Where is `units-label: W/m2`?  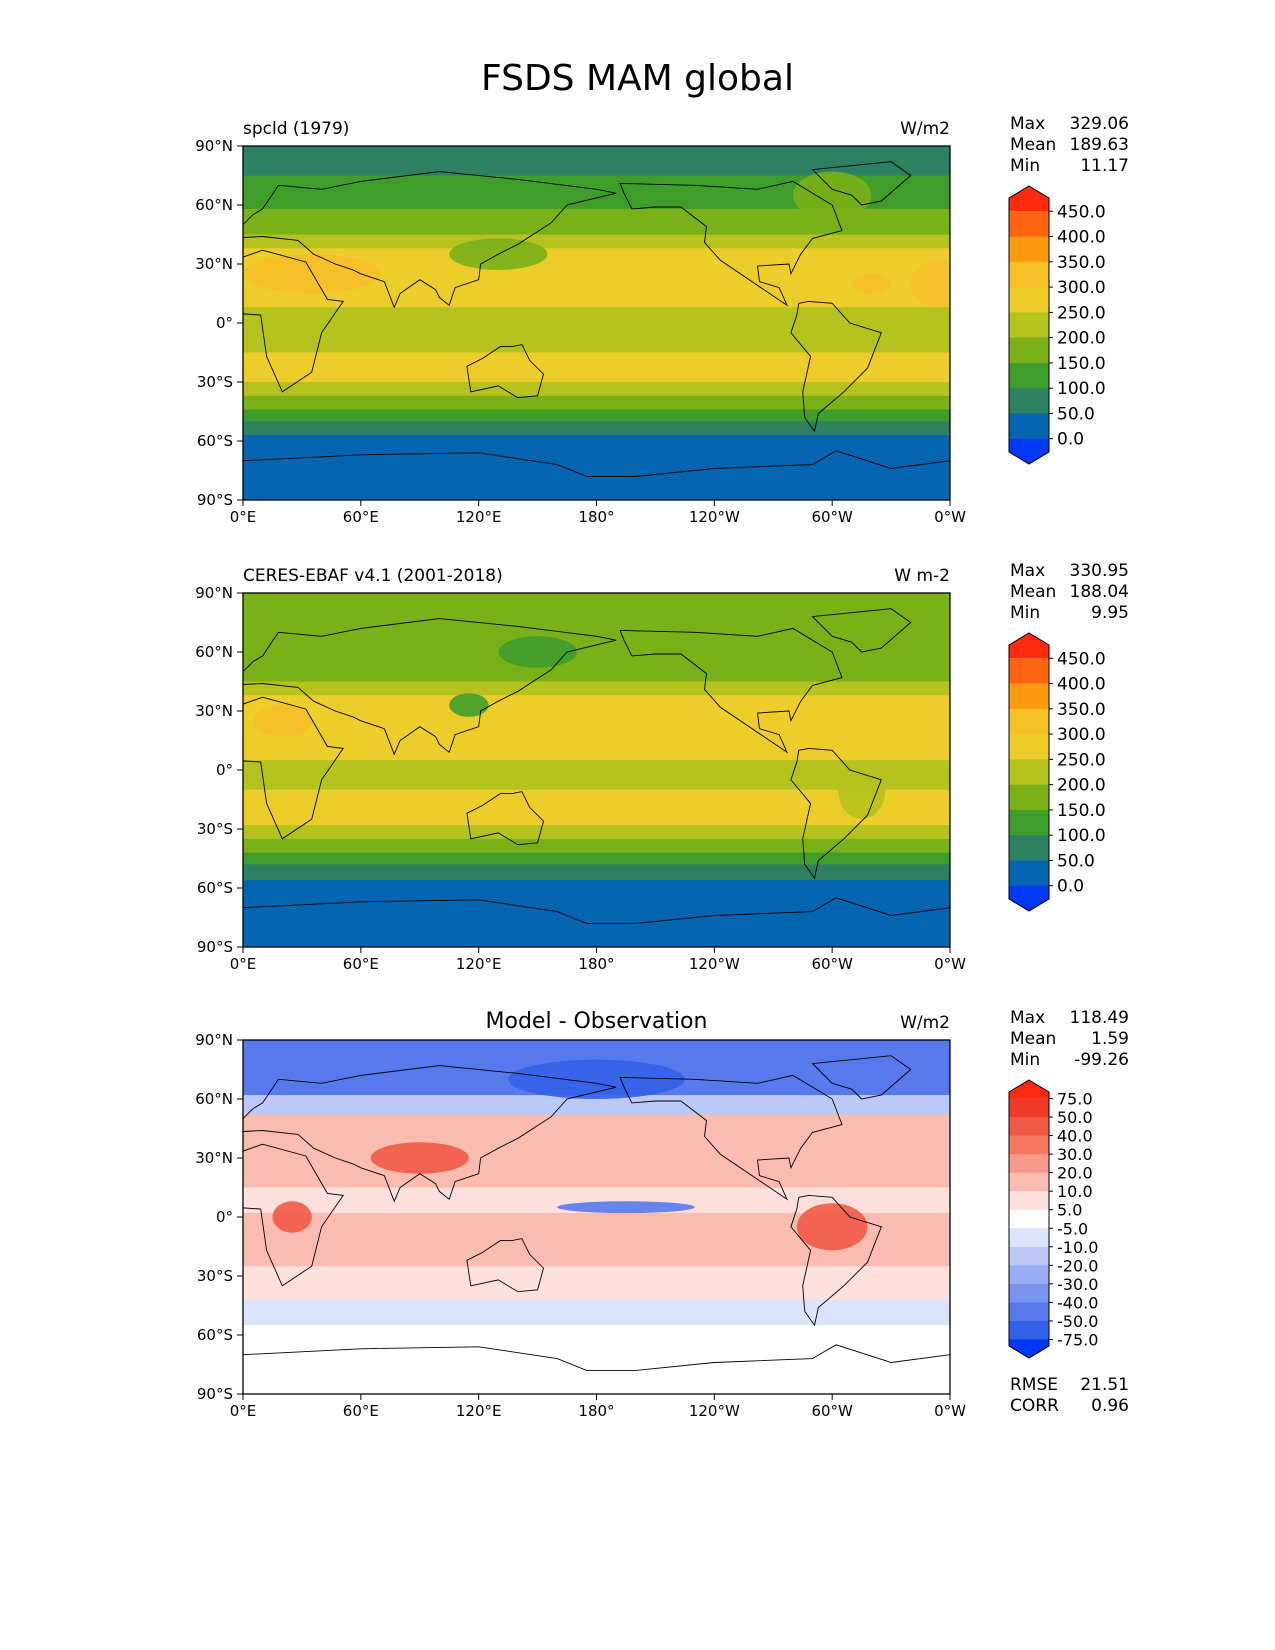
units-label: W/m2 is located at coordinates (925, 1023).